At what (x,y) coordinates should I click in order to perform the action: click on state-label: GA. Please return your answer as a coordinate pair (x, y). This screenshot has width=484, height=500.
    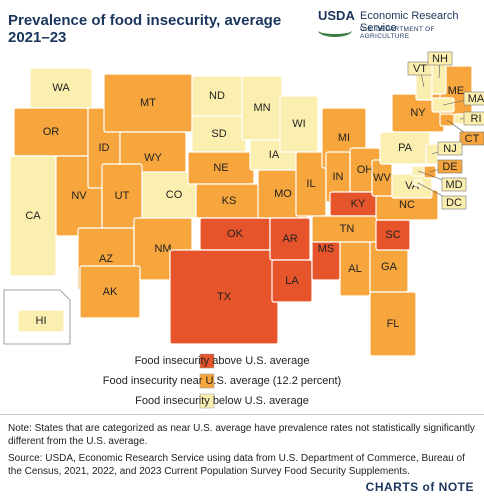
    Looking at the image, I should click on (389, 267).